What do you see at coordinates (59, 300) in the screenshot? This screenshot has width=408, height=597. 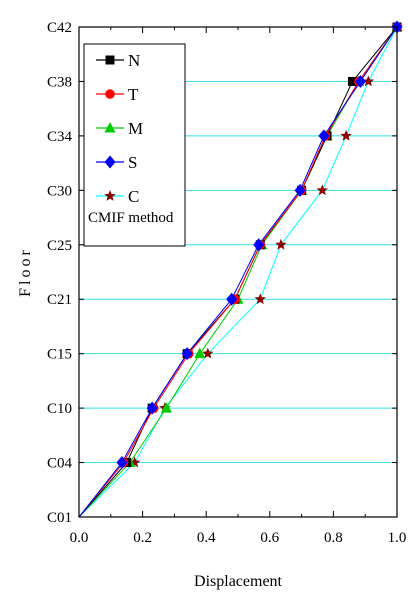 I see `y-tick-label: C21` at bounding box center [59, 300].